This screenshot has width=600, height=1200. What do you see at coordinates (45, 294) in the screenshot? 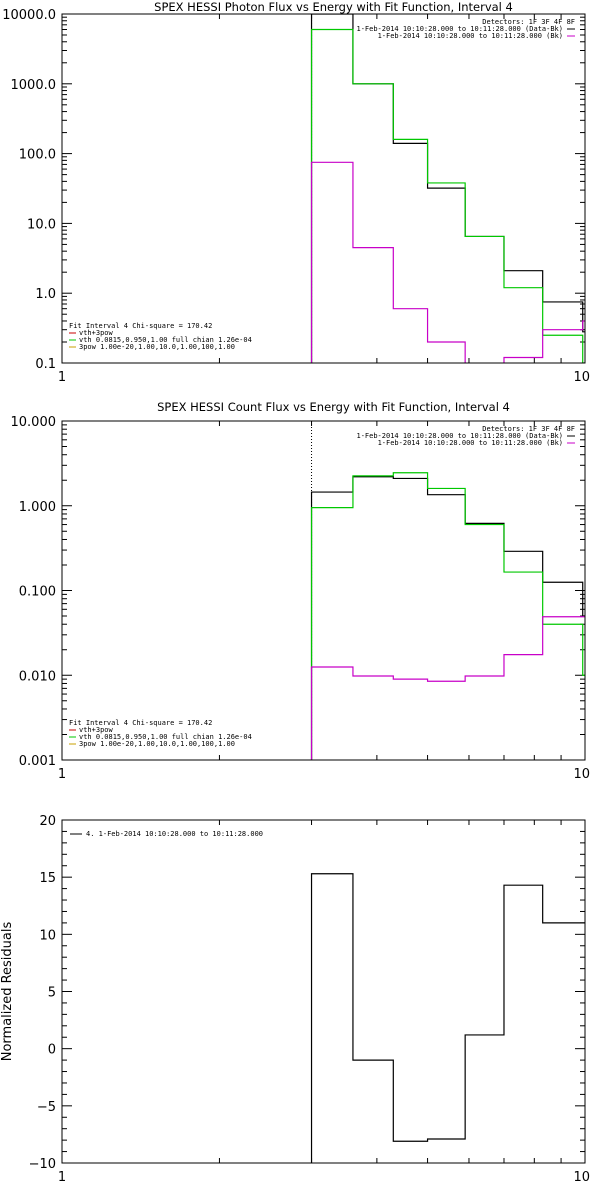
I see `y-tick-label: 1.0` at bounding box center [45, 294].